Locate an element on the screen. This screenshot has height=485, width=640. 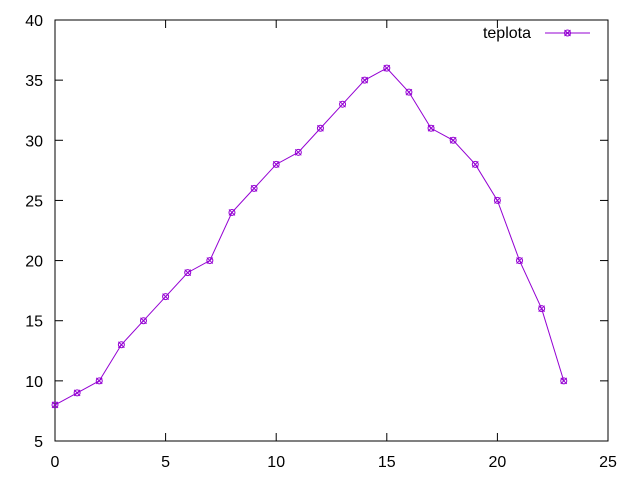
x-tick-label: 5 is located at coordinates (165, 462).